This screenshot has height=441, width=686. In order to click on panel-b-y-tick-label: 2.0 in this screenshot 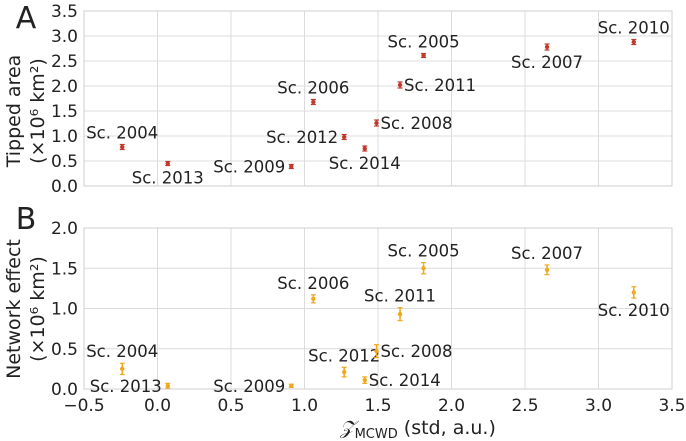, I will do `click(64, 229)`.